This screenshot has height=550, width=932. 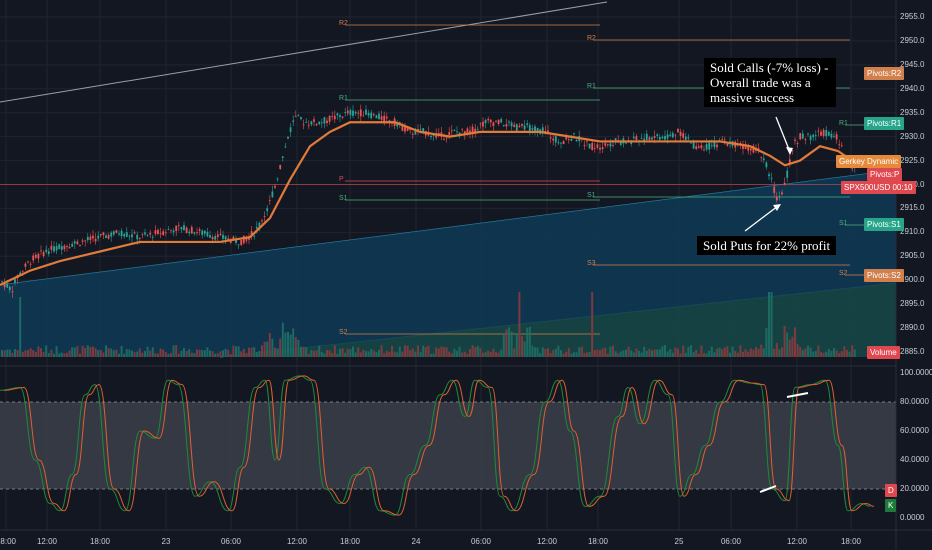 I want to click on pivot-label-s1: S1, so click(x=343, y=198).